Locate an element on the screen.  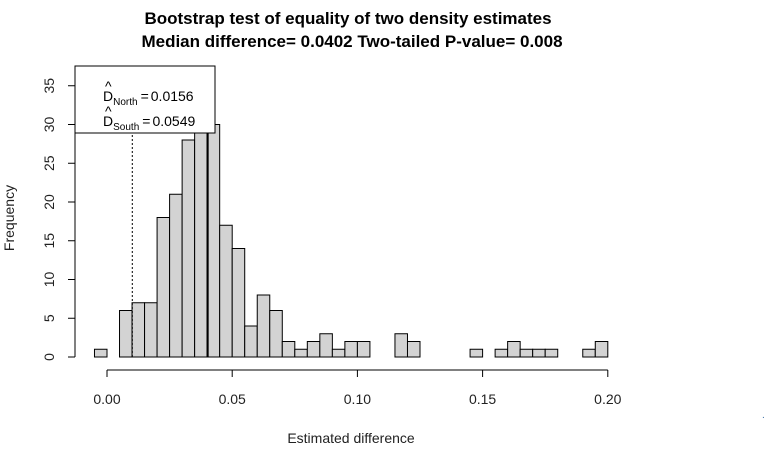
svg-text:DSouth=0.0549: DSouth = 0.0549 is located at coordinates (149, 123).